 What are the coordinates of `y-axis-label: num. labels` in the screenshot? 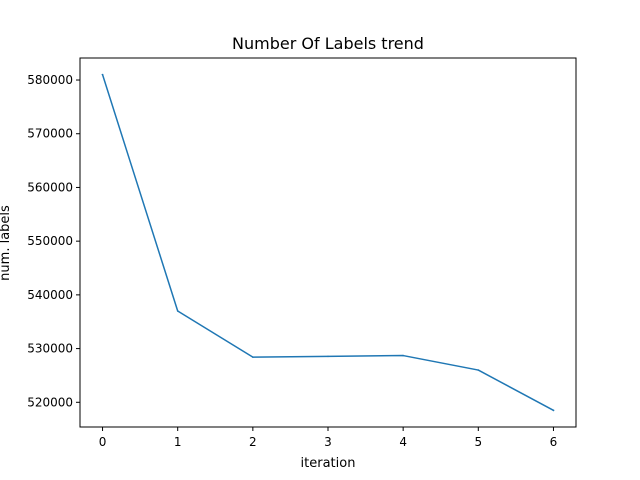 It's located at (6, 243).